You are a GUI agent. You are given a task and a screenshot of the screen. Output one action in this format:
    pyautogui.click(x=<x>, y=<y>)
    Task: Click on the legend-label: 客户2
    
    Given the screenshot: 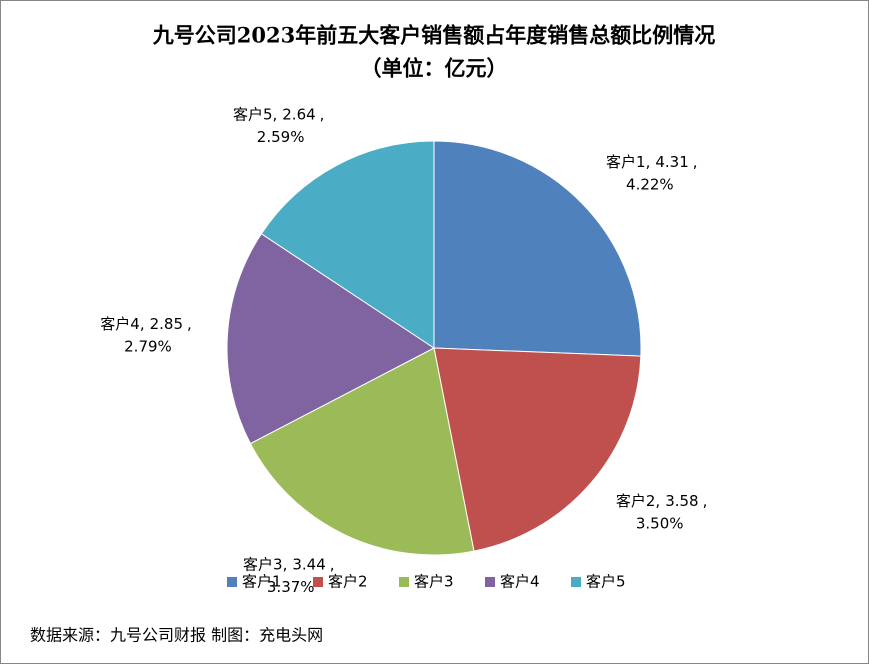 What is the action you would take?
    pyautogui.click(x=348, y=582)
    